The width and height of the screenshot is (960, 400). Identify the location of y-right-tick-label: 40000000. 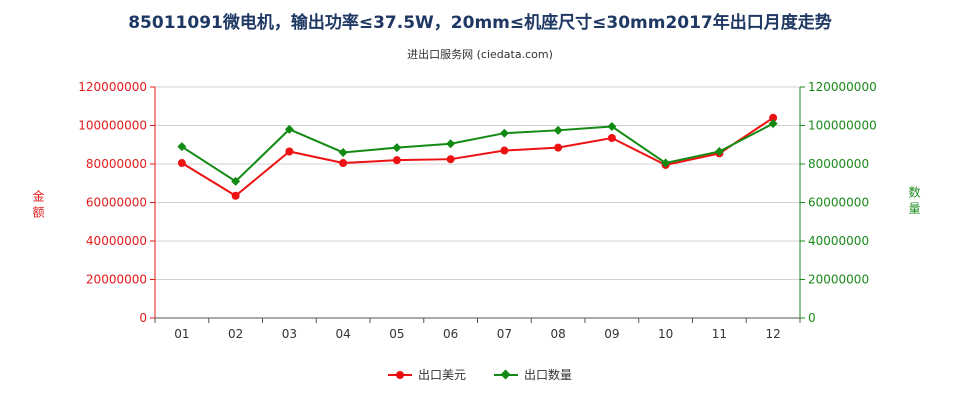
(838, 241).